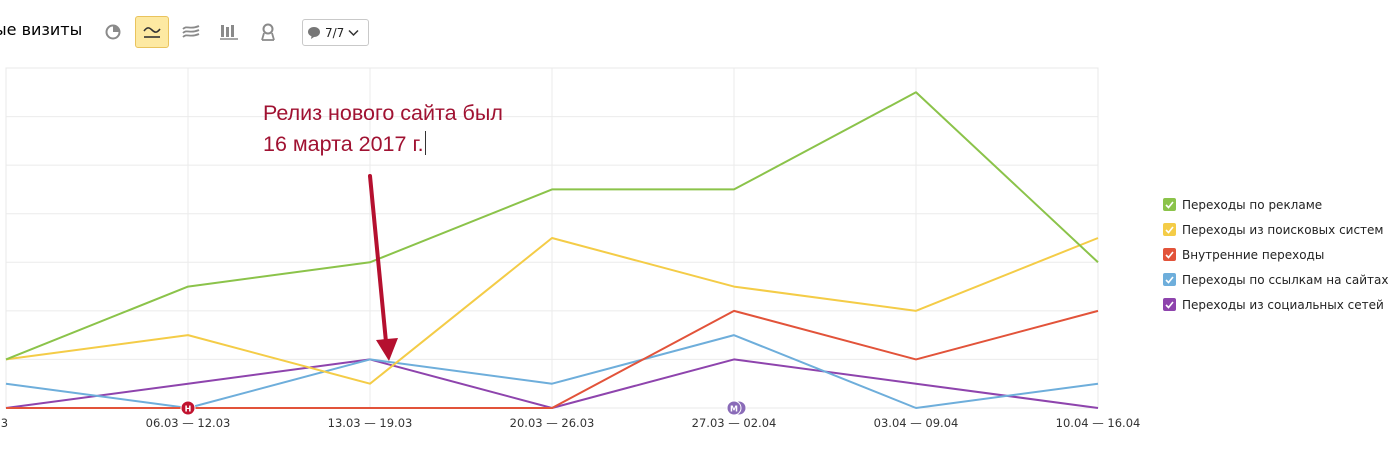 The image size is (1388, 459). Describe the element at coordinates (4, 423) in the screenshot. I see `x-tick-label: — 05.03` at that location.